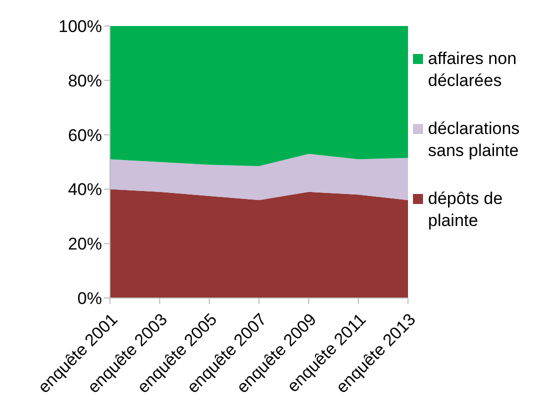 The height and width of the screenshot is (416, 545). I want to click on y-tick-label: 20%, so click(85, 244).